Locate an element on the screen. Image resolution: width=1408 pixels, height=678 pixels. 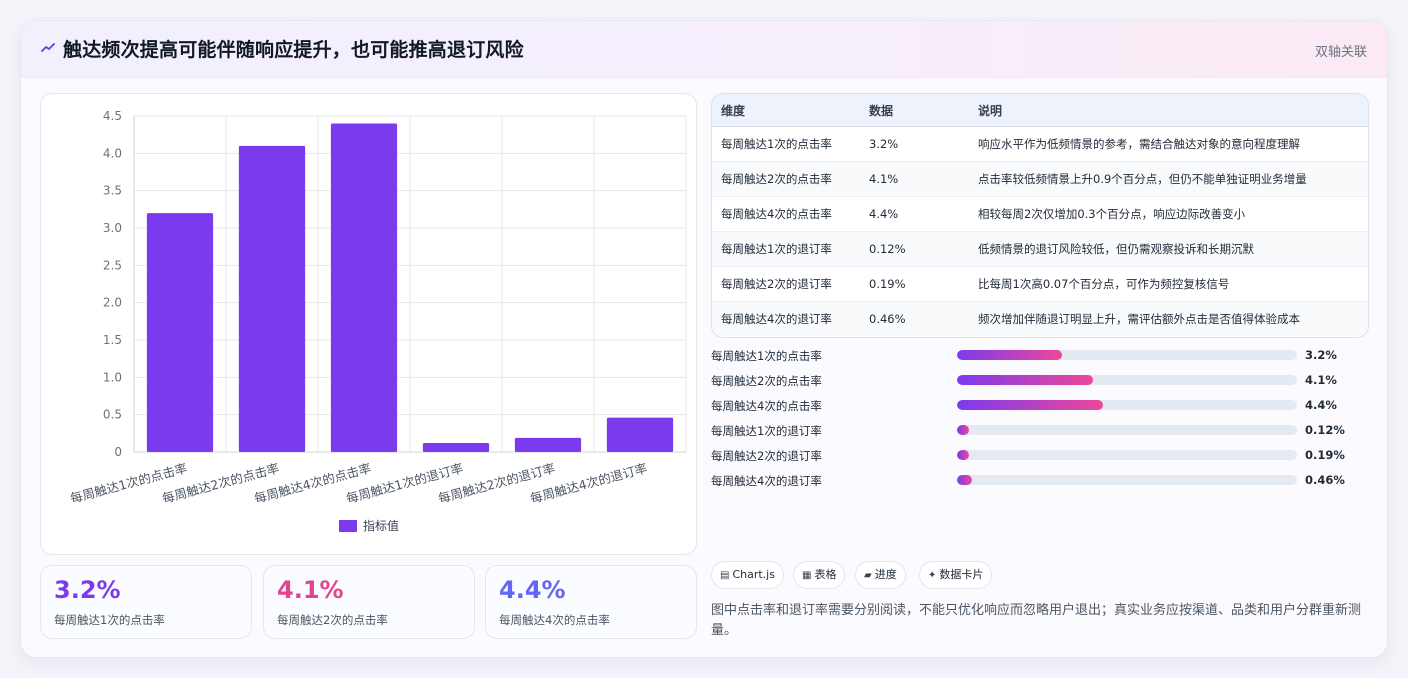
y-tick-label: 2.0 is located at coordinates (112, 303).